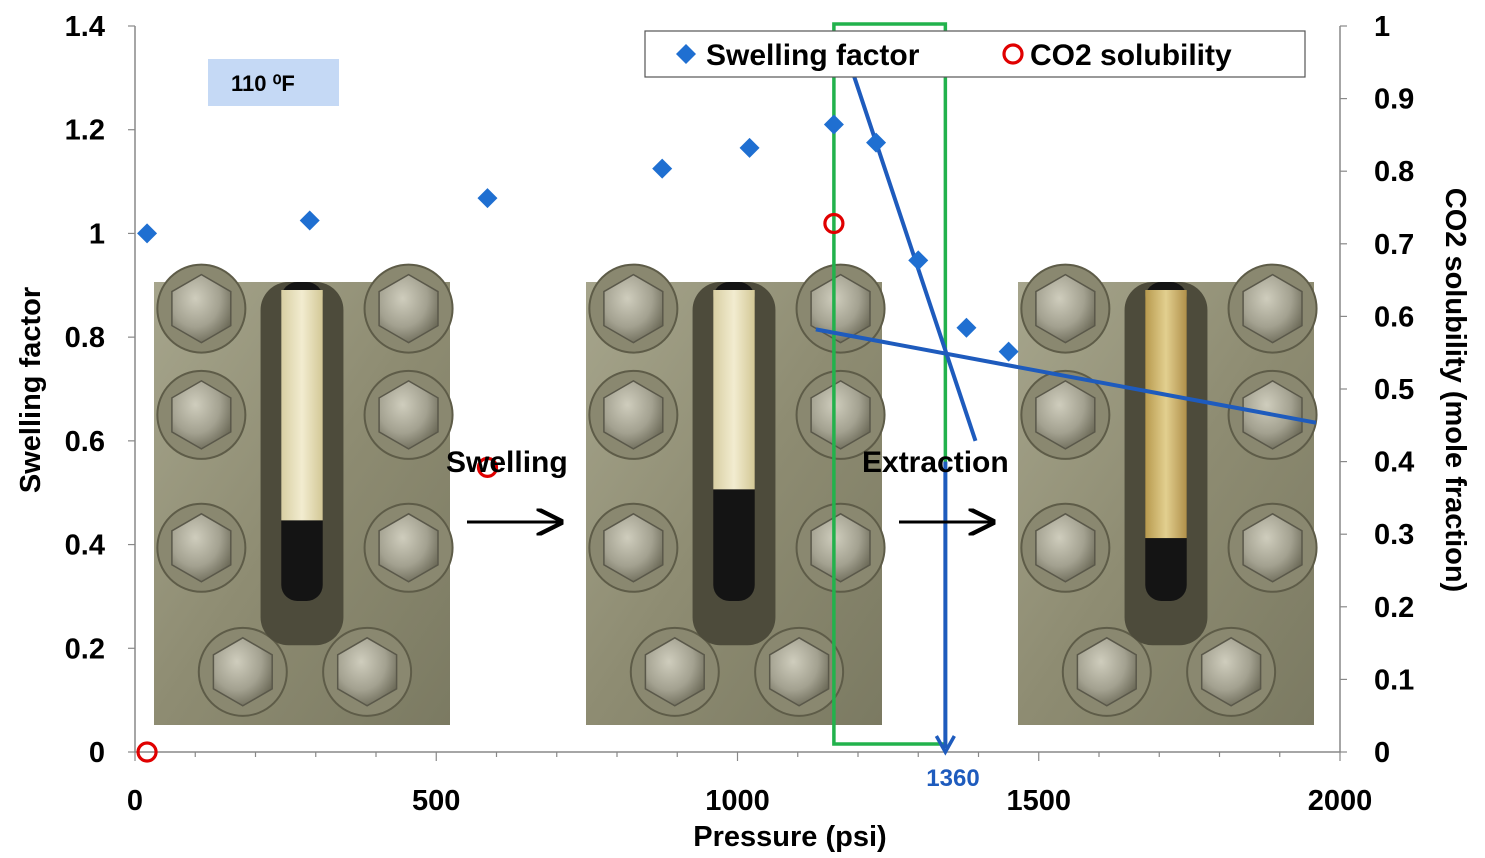 The height and width of the screenshot is (858, 1485). Describe the element at coordinates (935, 484) in the screenshot. I see `extraction-annotation: Extraction` at that location.